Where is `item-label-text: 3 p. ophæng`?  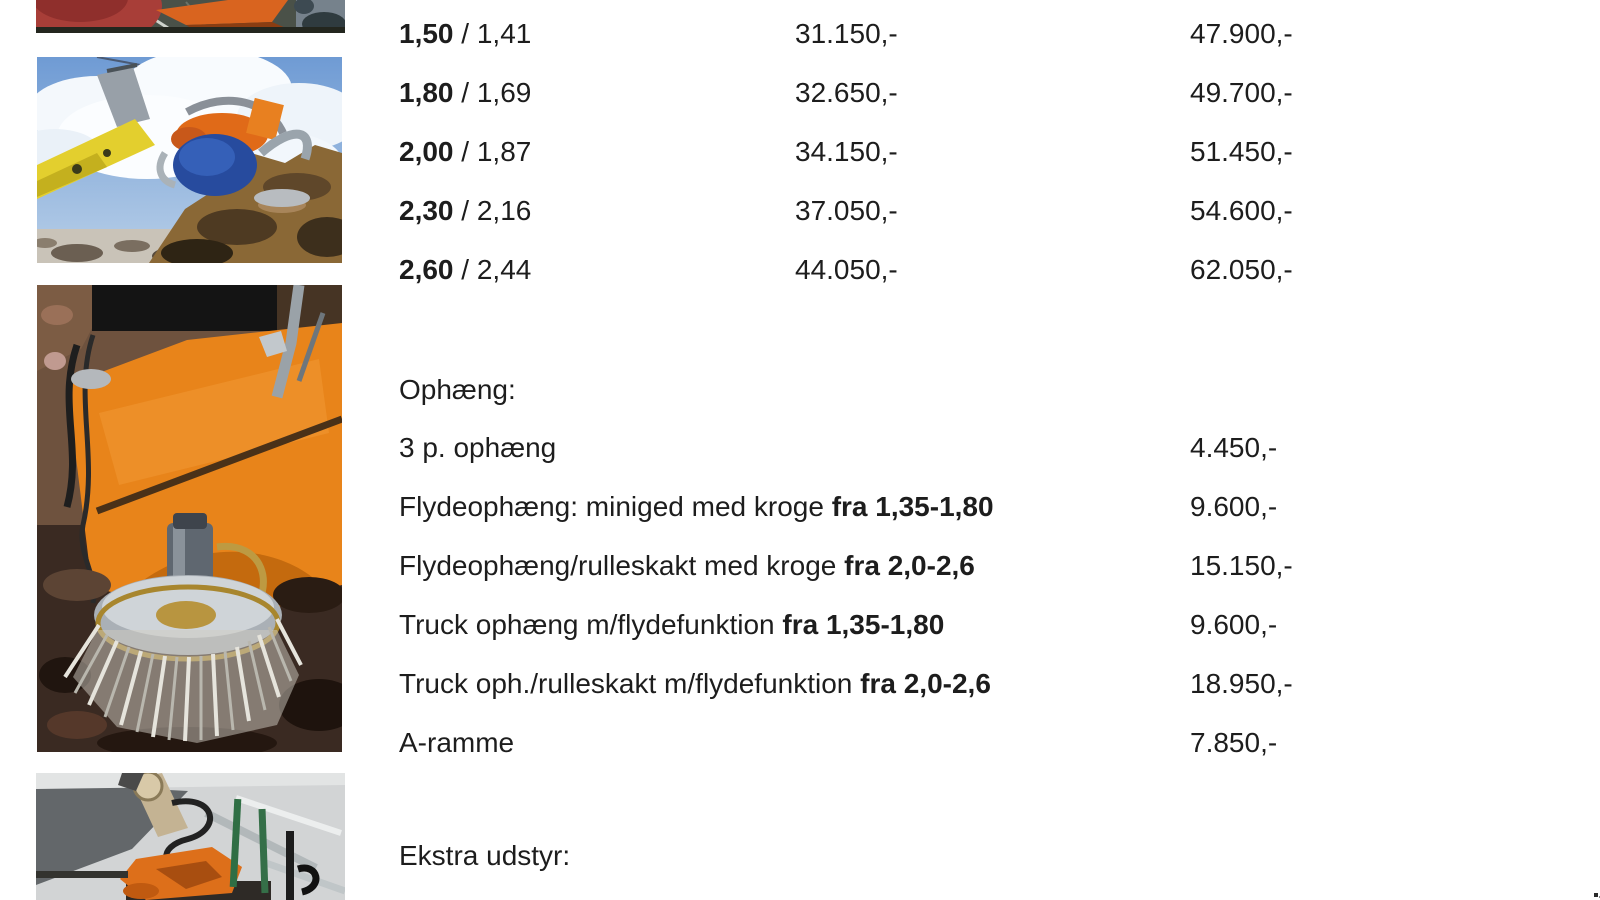 item-label-text: 3 p. ophæng is located at coordinates (478, 447).